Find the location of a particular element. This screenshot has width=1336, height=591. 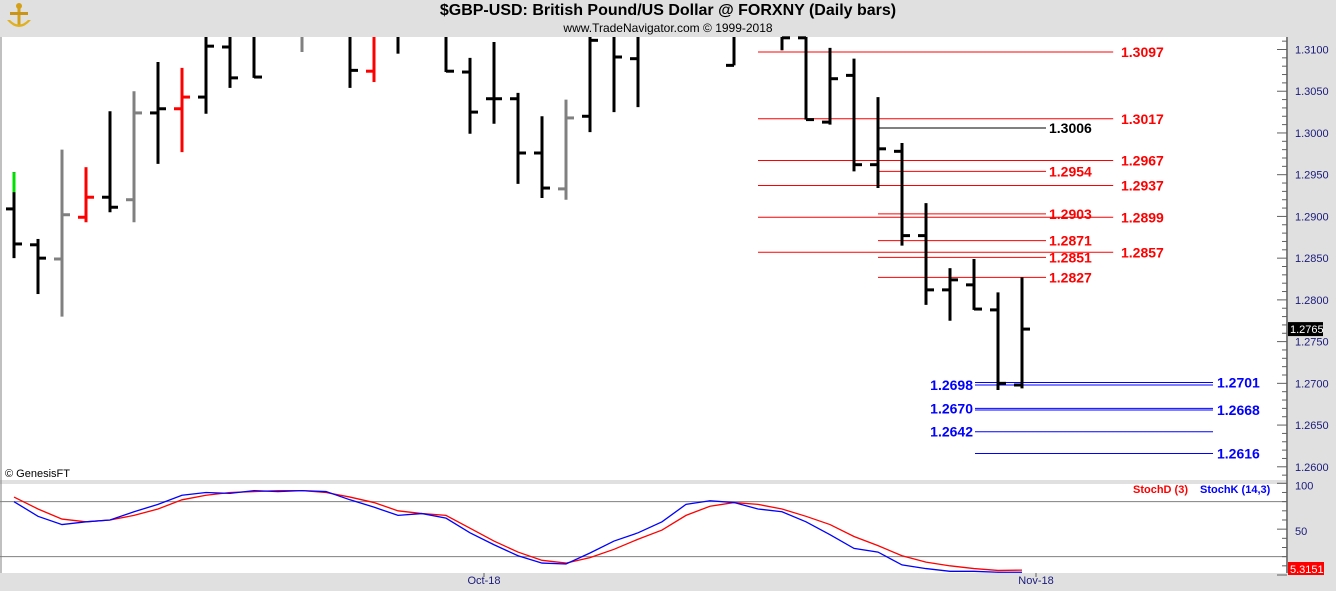

level-label: 1.2827 is located at coordinates (1070, 277).